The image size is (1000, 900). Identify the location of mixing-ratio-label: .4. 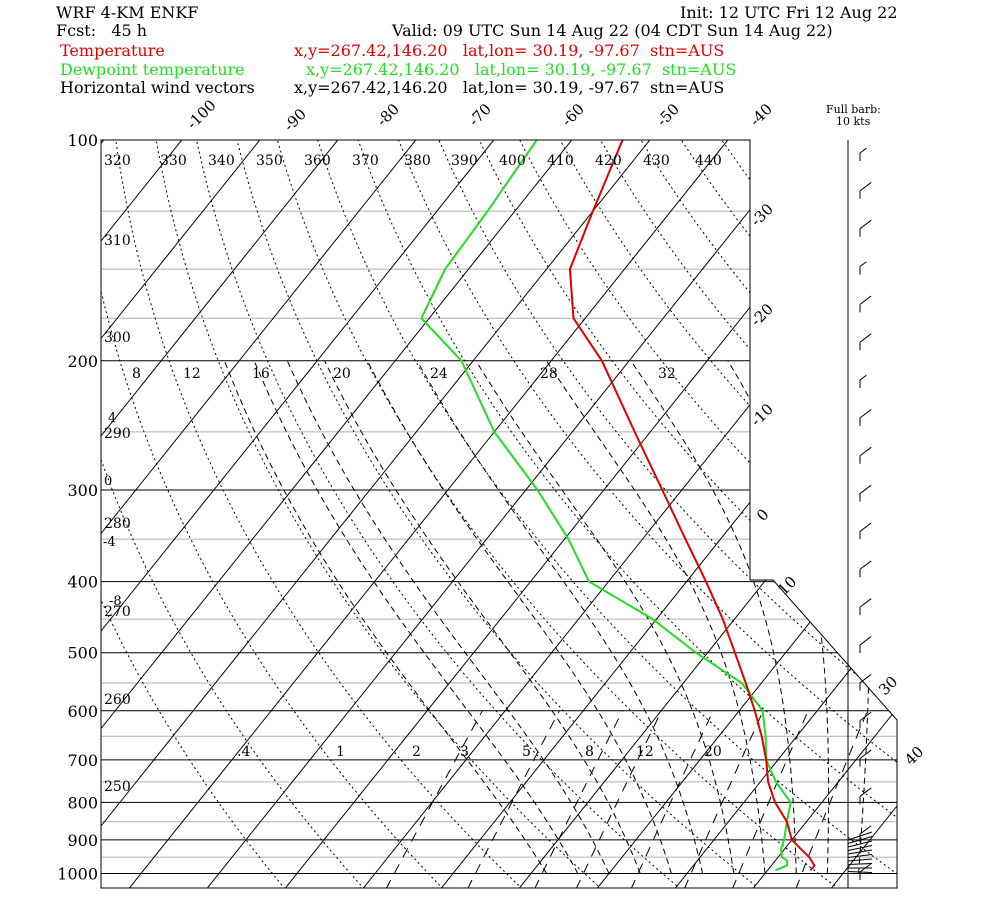
(243, 752).